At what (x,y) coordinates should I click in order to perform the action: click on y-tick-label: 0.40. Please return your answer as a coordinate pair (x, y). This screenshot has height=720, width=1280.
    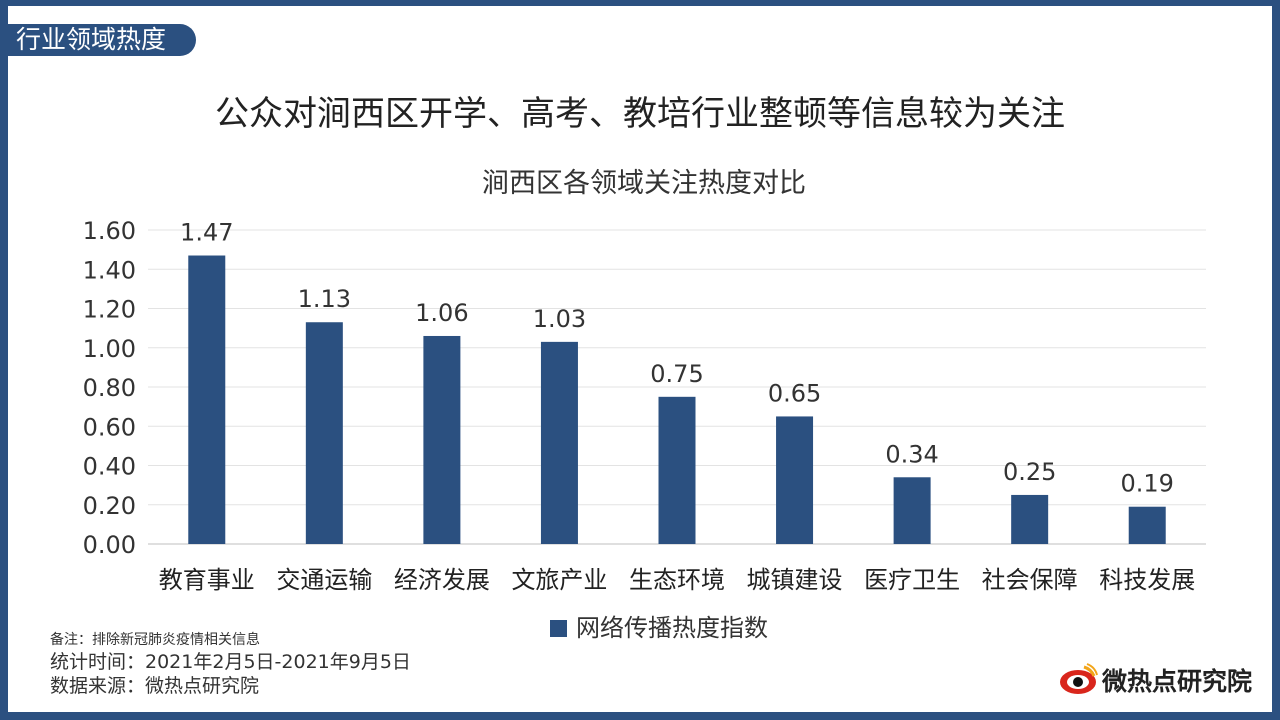
    Looking at the image, I should click on (109, 467).